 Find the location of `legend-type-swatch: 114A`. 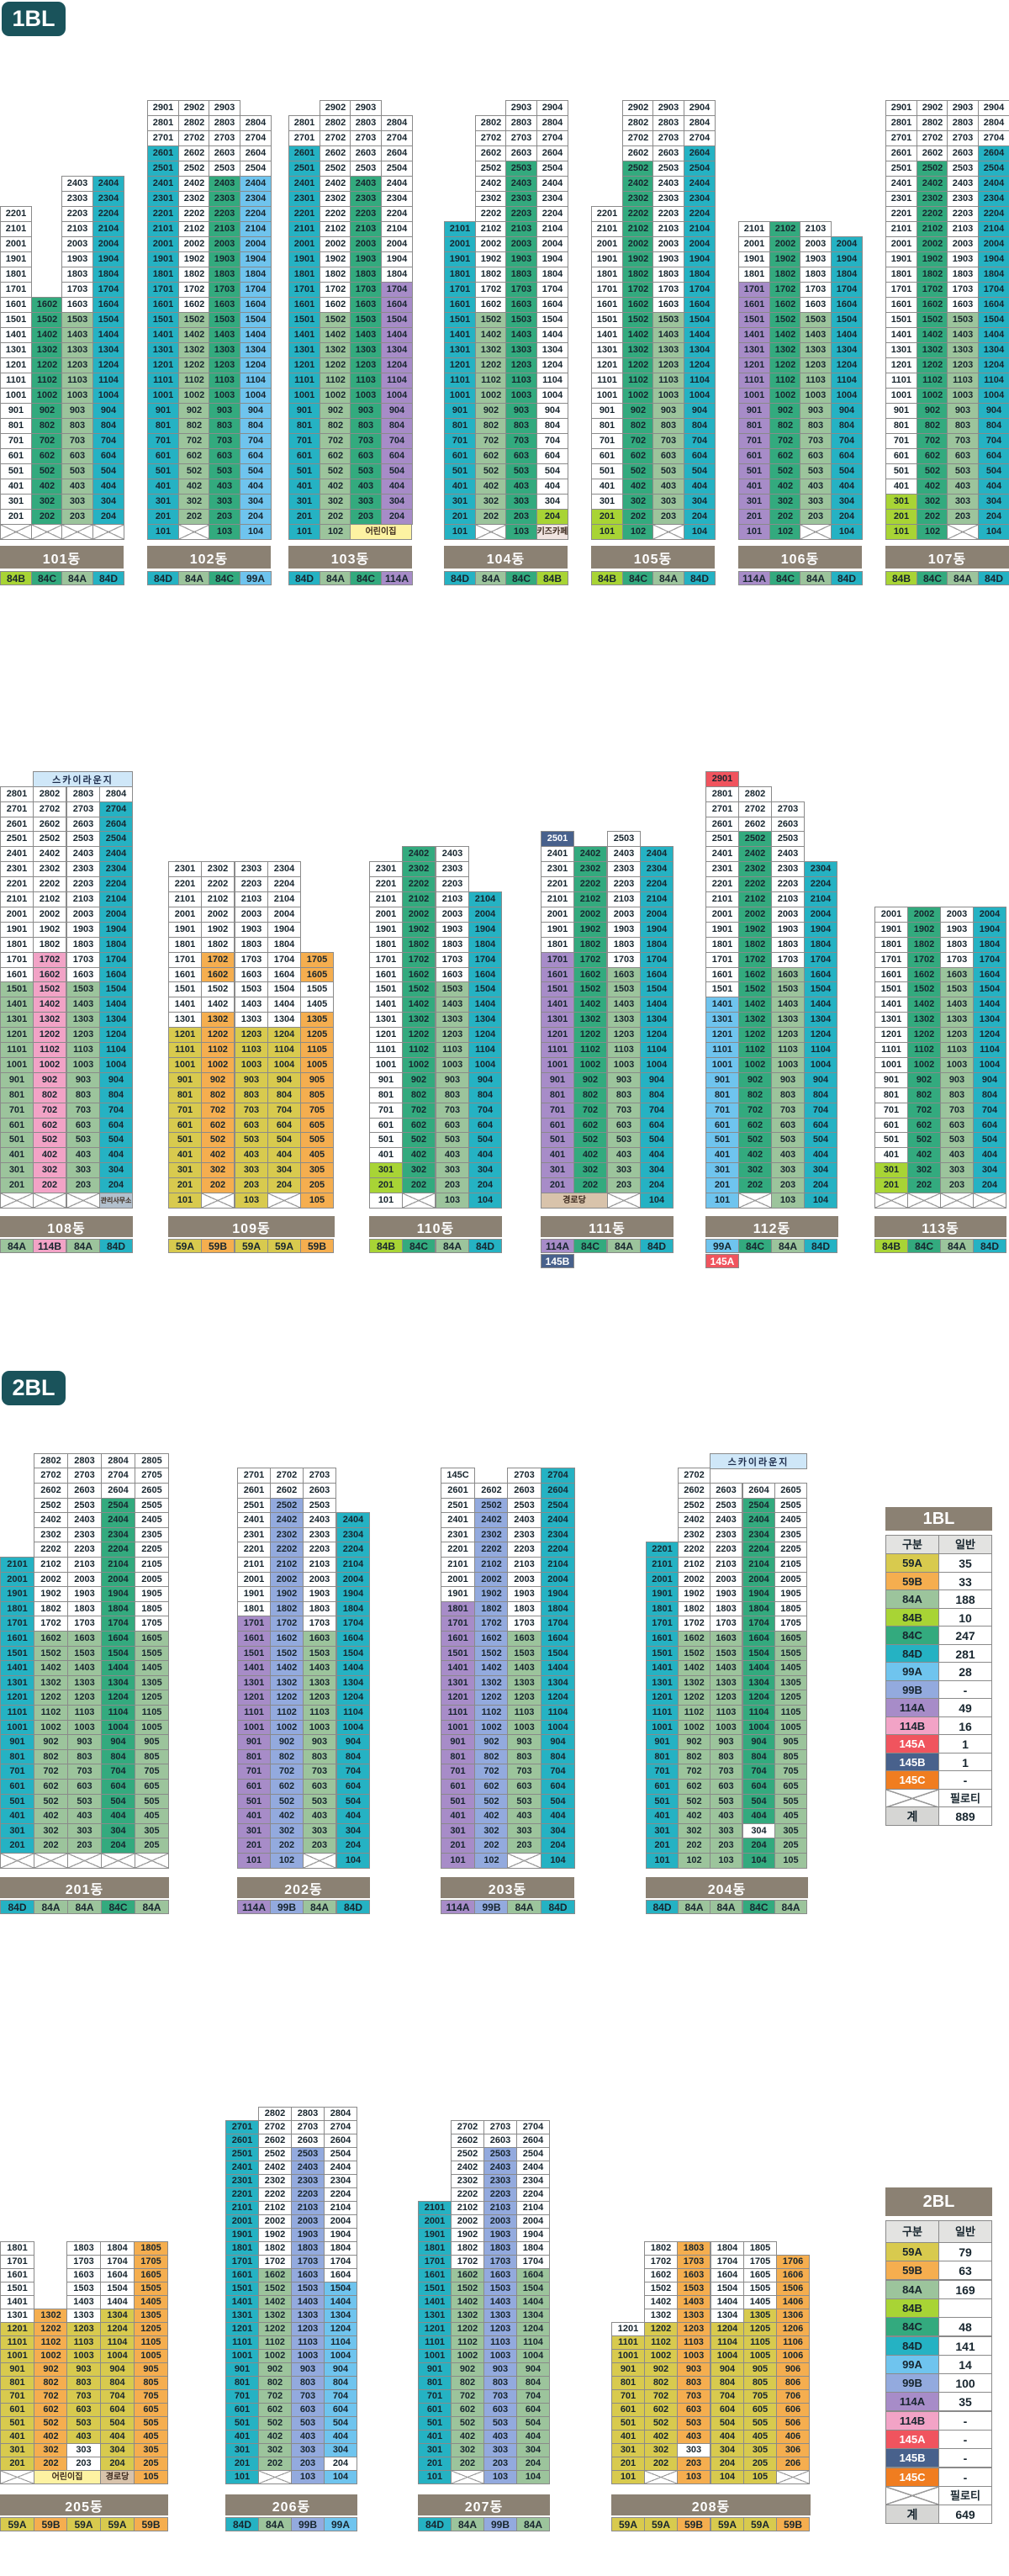

legend-type-swatch: 114A is located at coordinates (912, 2401).